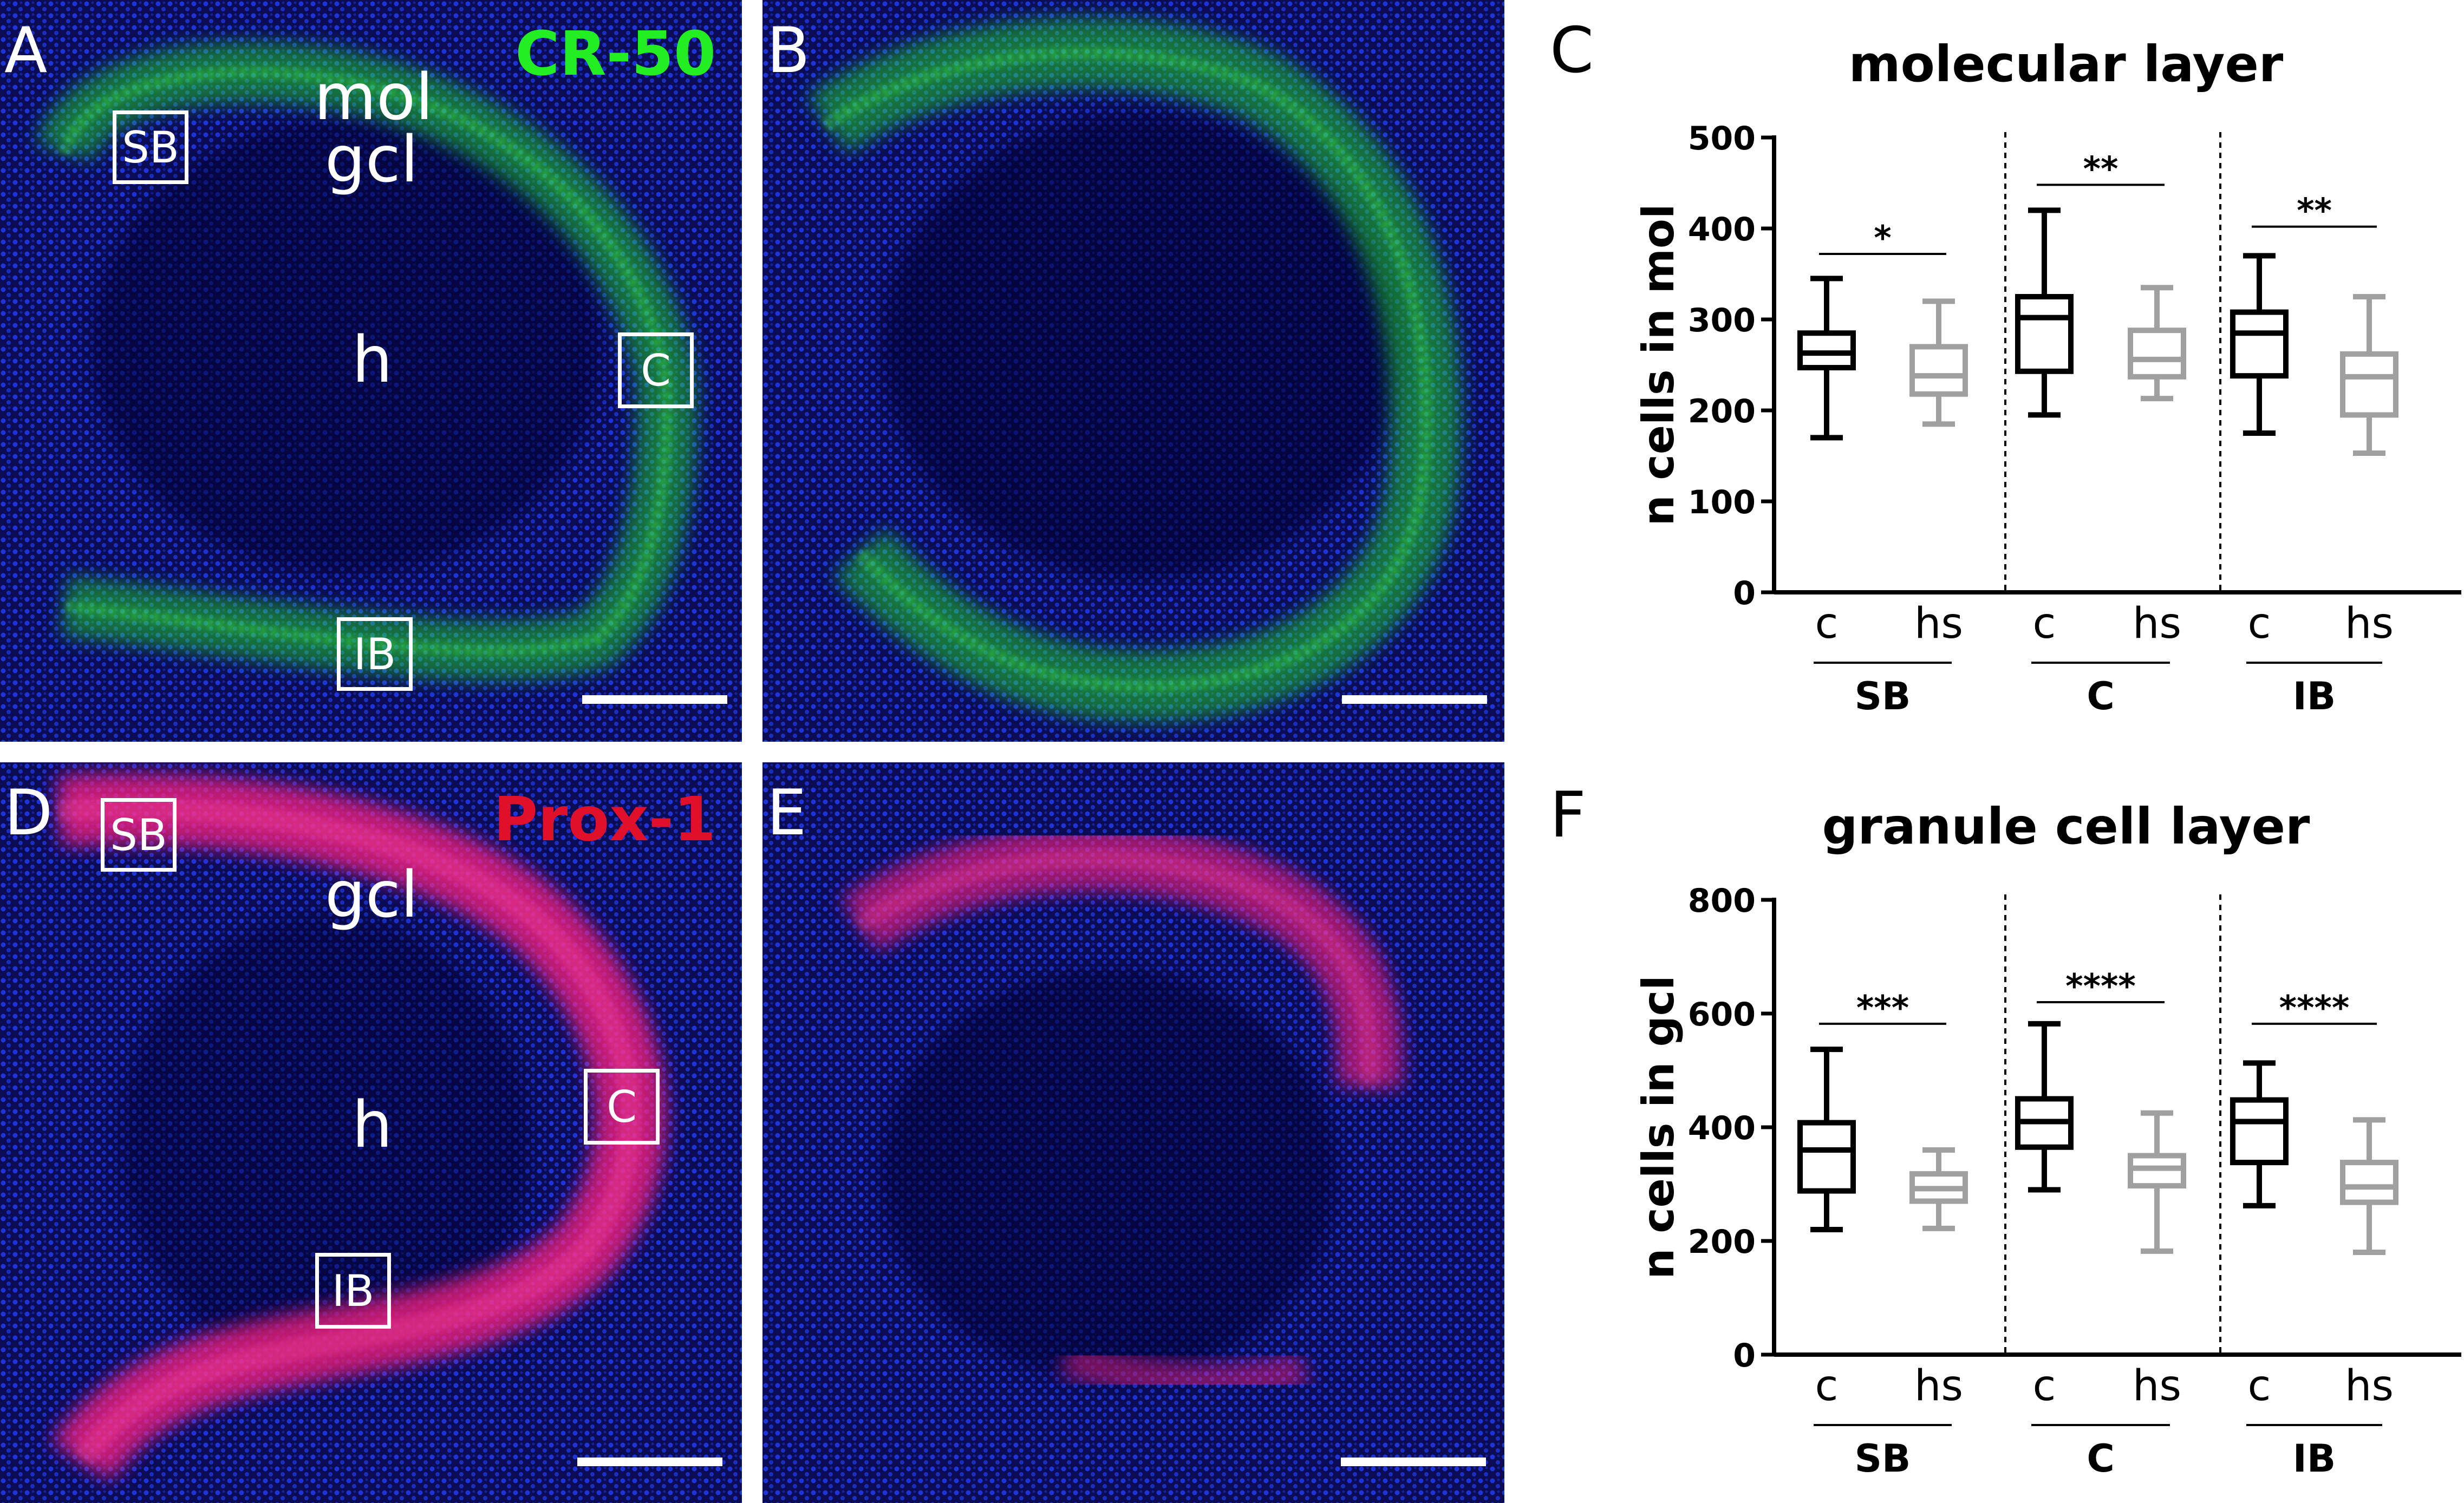 Image resolution: width=2464 pixels, height=1503 pixels. Describe the element at coordinates (1722, 320) in the screenshot. I see `y-tick-label: 300` at that location.